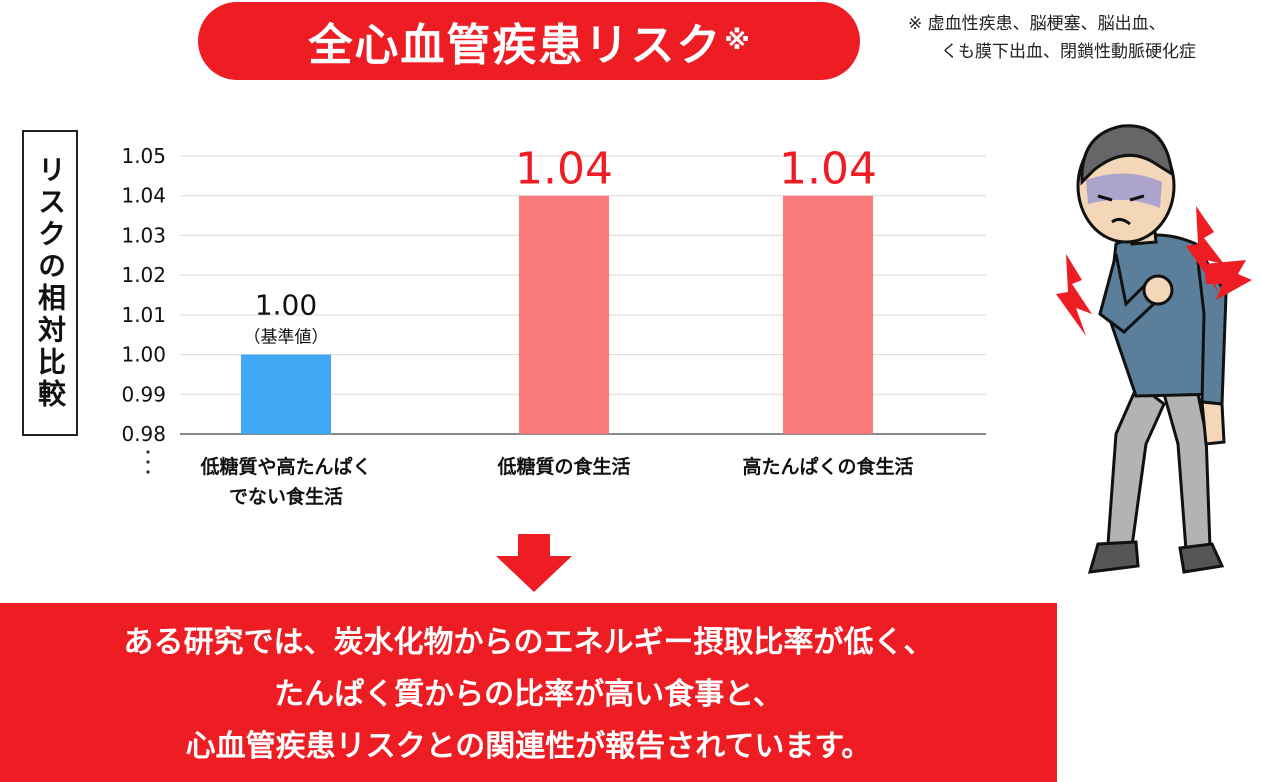 Image resolution: width=1262 pixels, height=782 pixels. Describe the element at coordinates (286, 467) in the screenshot. I see `x-category-line: 低糖質や高たんぱく` at that location.